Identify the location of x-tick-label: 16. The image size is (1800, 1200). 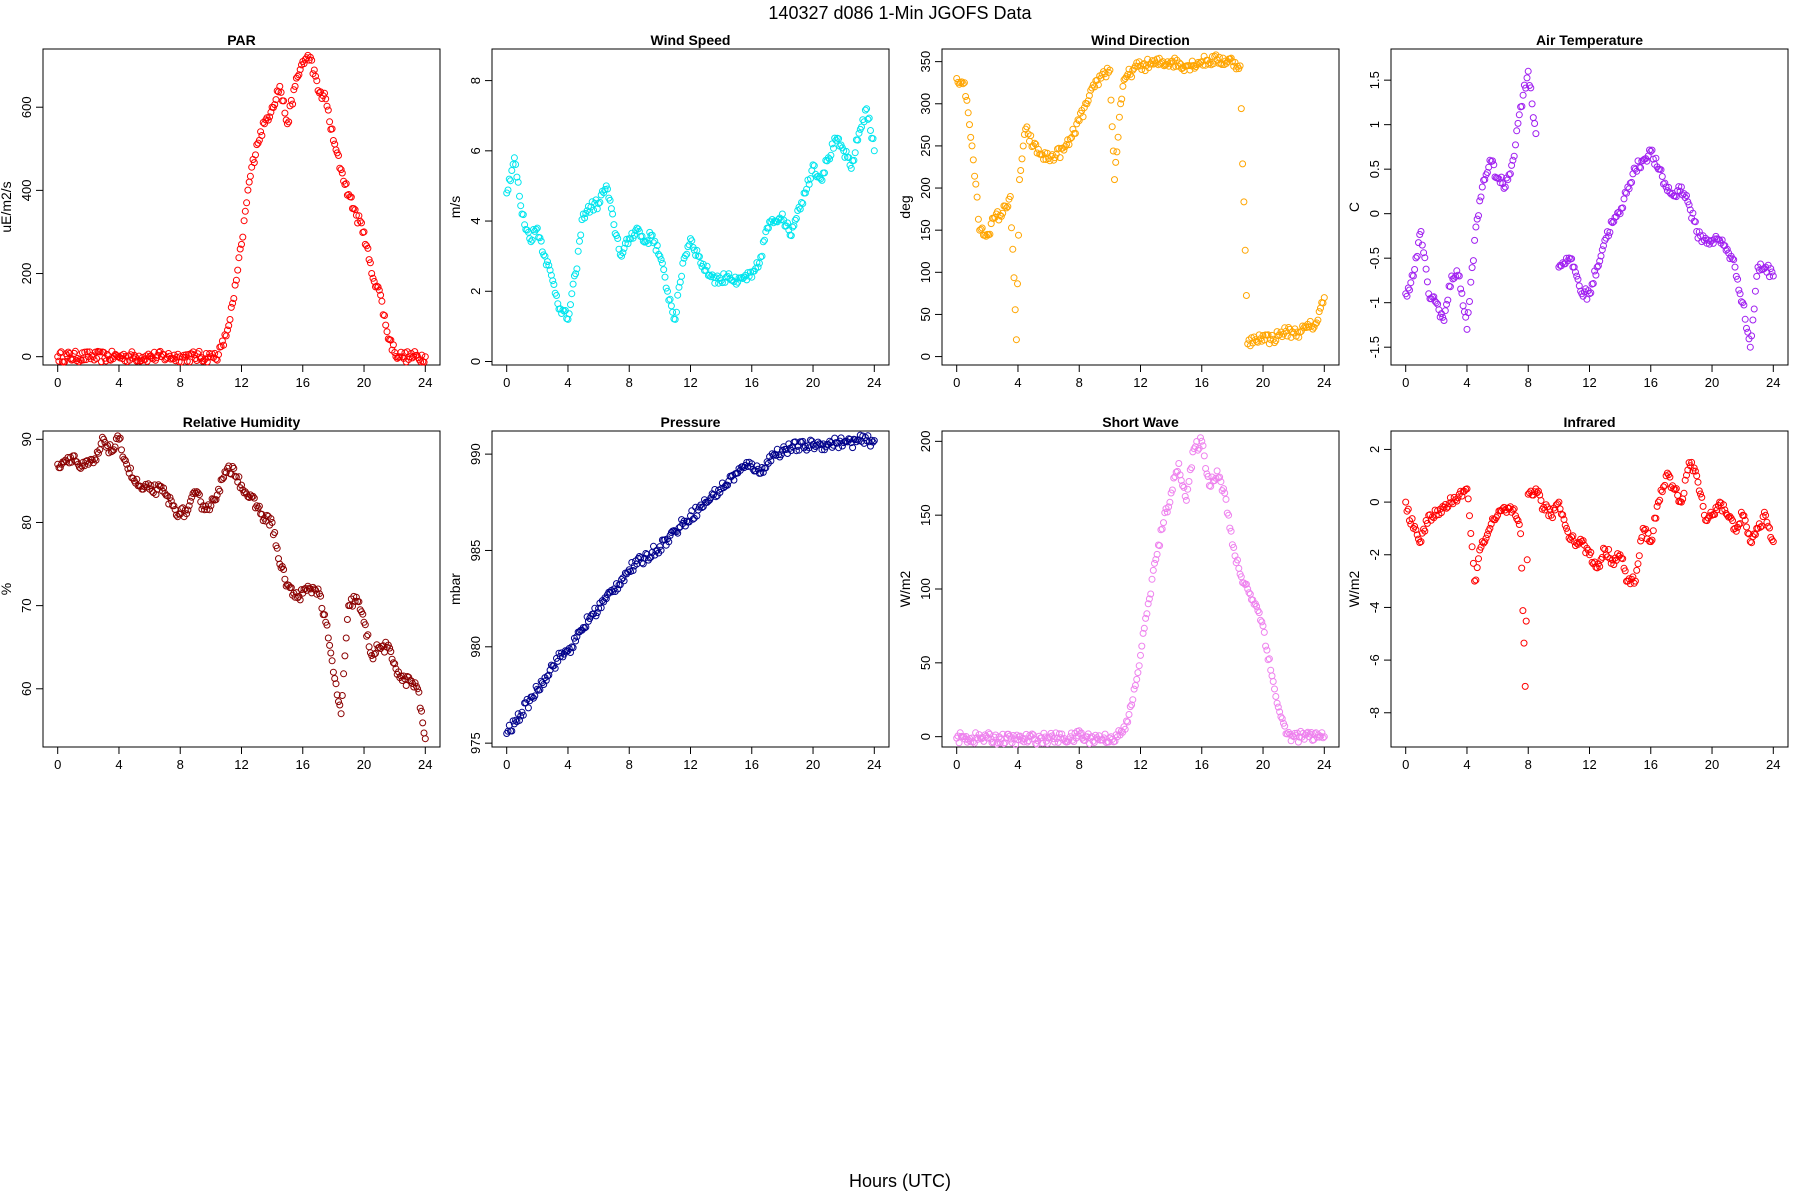
(752, 382).